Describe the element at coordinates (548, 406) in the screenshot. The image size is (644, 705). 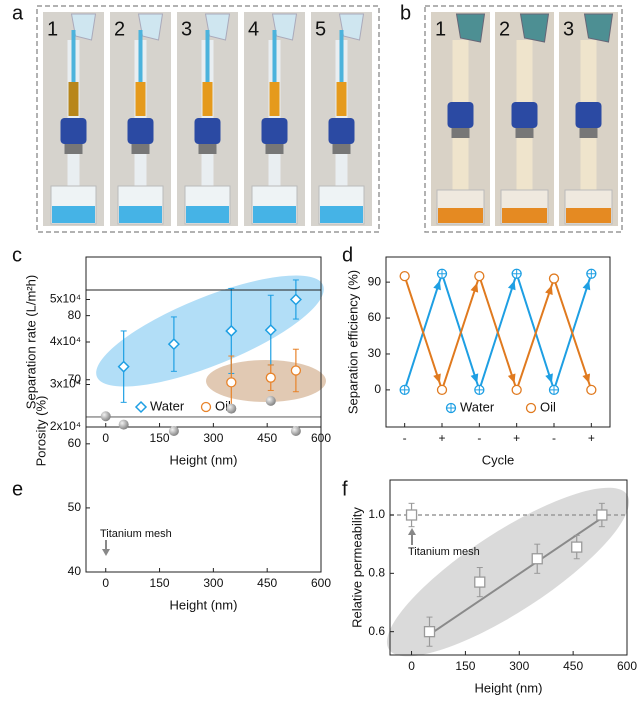
I see `legend-label: Oil` at that location.